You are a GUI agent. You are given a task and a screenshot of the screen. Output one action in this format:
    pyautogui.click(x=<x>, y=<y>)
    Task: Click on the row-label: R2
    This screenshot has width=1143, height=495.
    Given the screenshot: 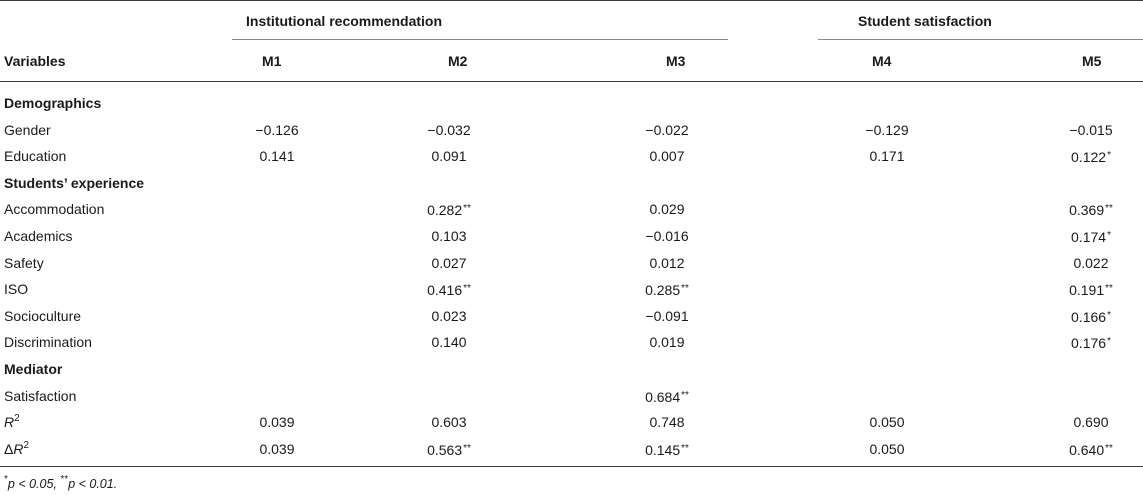 What is the action you would take?
    pyautogui.click(x=12, y=422)
    